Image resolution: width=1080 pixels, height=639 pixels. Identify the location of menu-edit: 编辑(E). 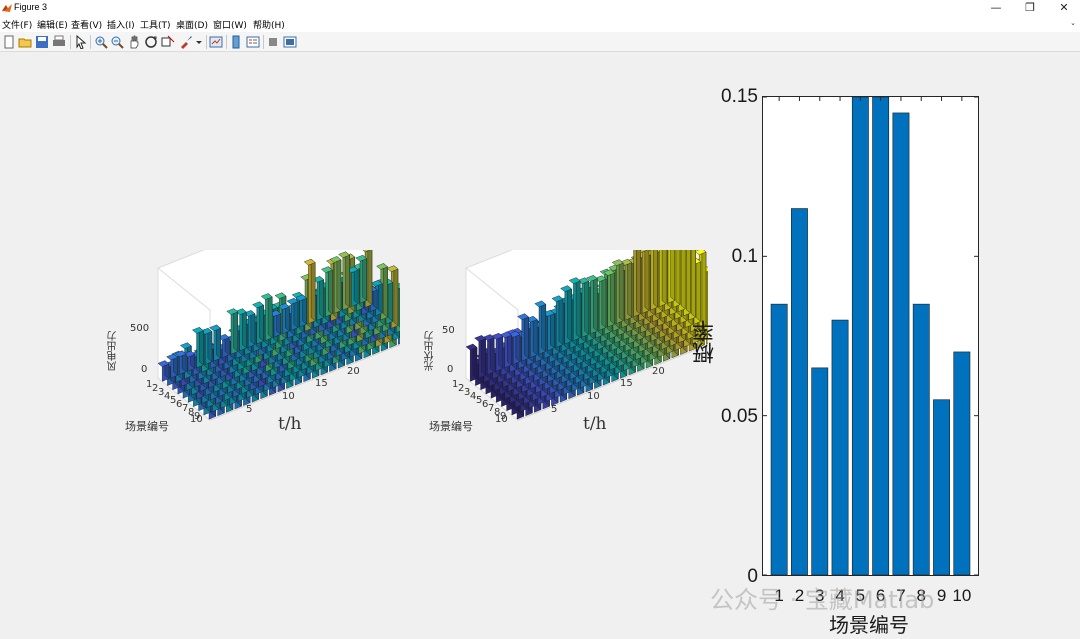
(52, 26).